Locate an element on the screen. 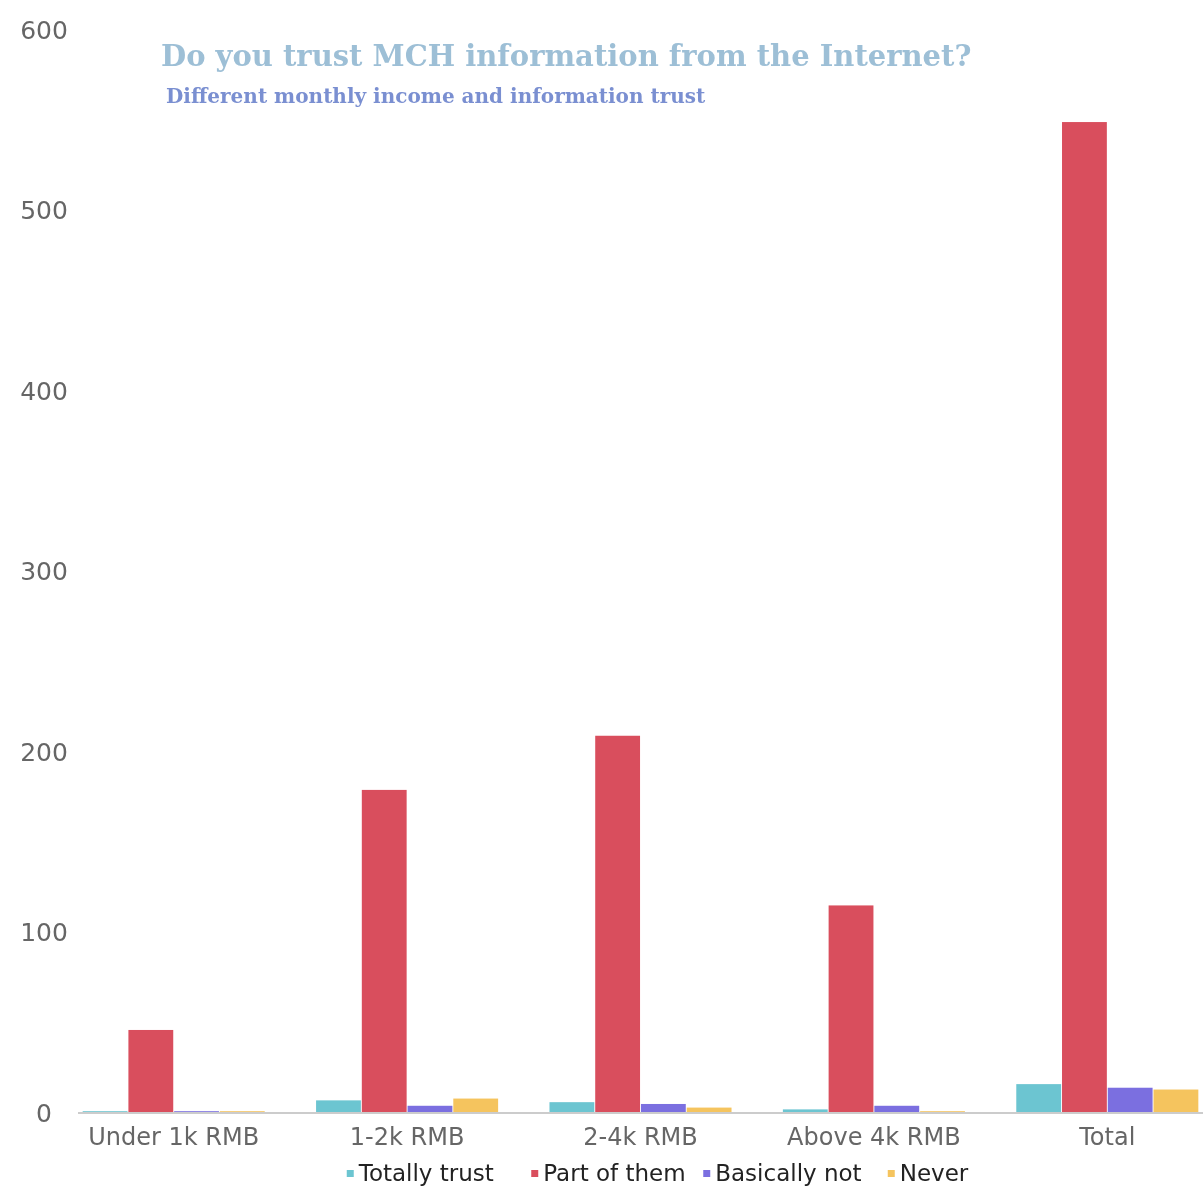 This screenshot has height=1193, width=1203. text: Different monthly income and information trust is located at coordinates (436, 96).